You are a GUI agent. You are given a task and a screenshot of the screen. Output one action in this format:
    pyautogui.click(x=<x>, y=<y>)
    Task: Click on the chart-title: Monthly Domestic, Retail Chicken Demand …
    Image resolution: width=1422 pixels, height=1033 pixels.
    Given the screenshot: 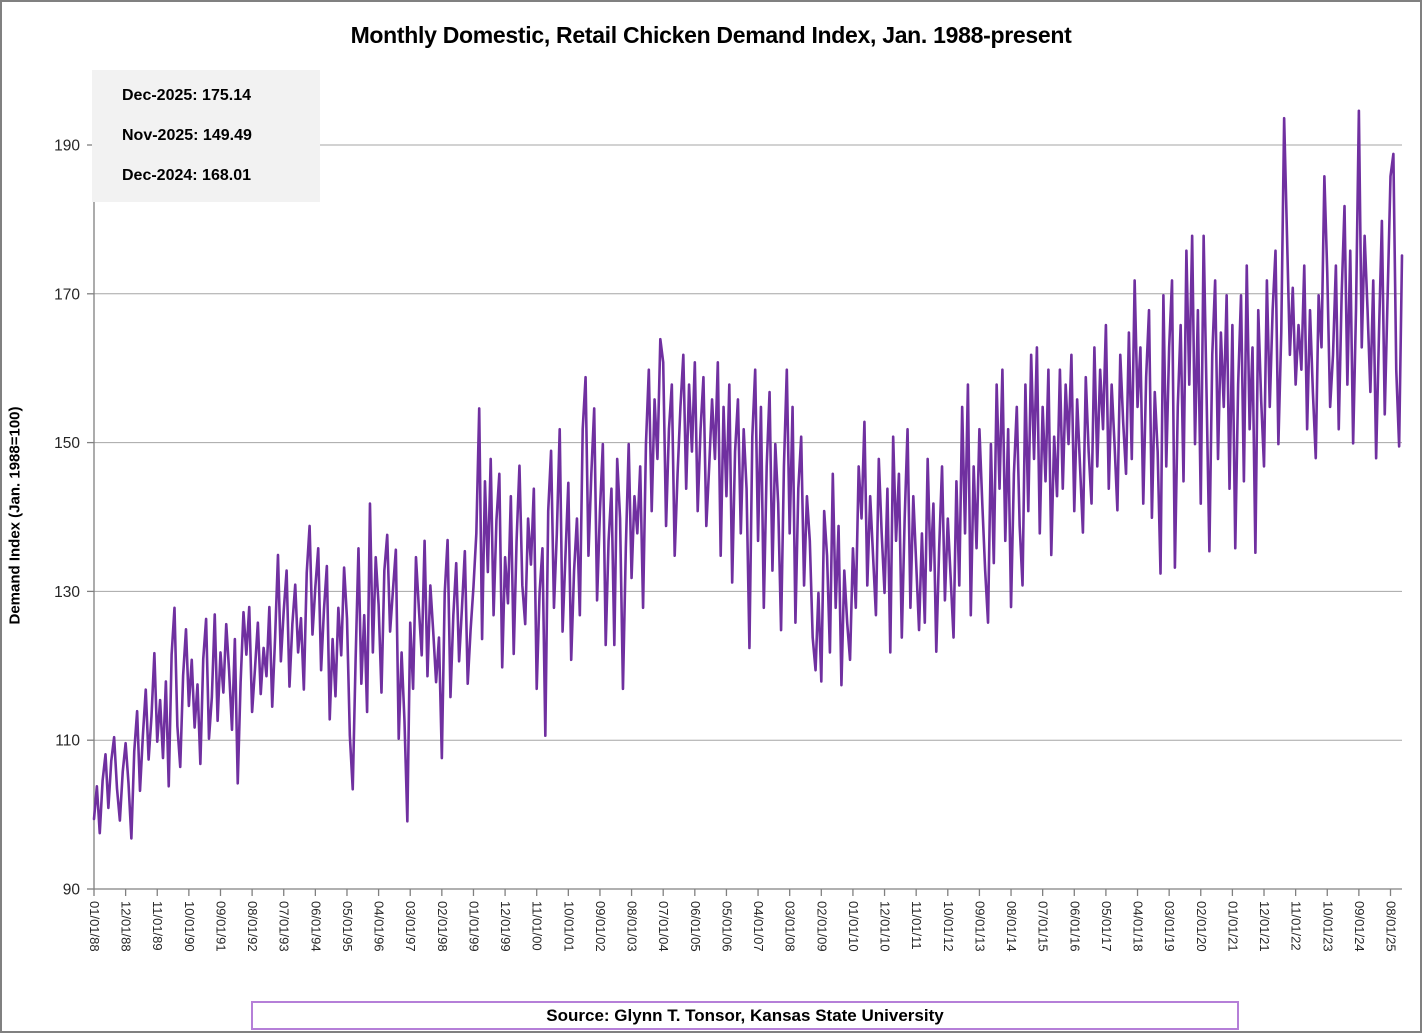 What is the action you would take?
    pyautogui.click(x=711, y=35)
    